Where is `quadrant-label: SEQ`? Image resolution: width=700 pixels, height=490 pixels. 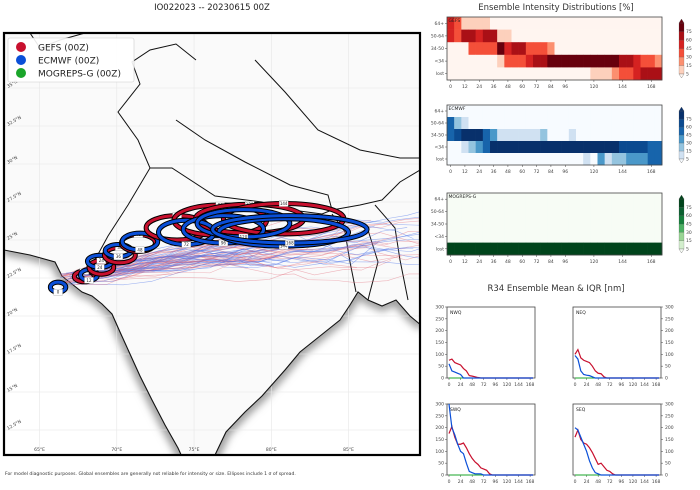
quadrant-label: SEQ is located at coordinates (581, 410).